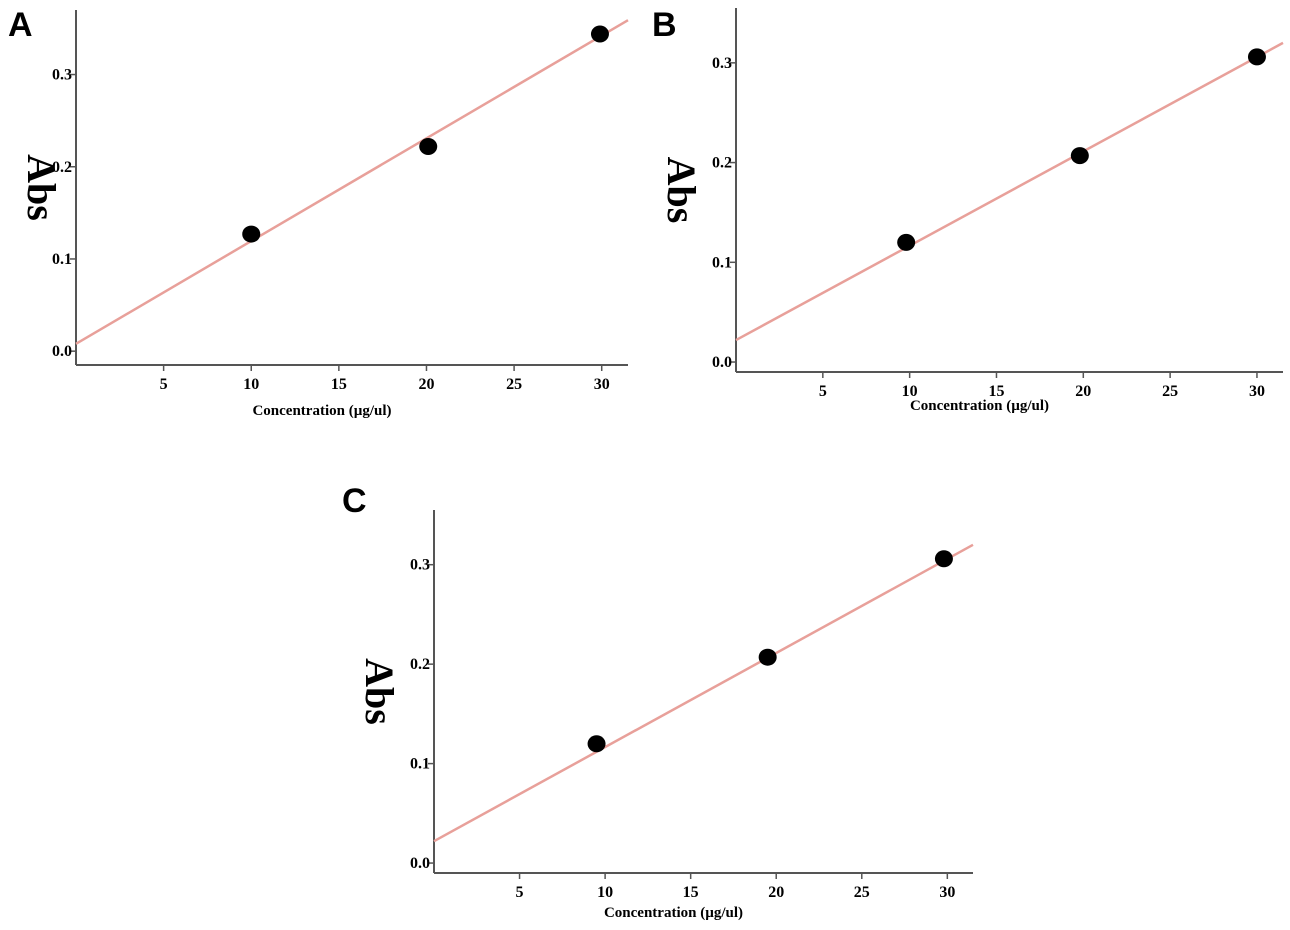  Describe the element at coordinates (354, 501) in the screenshot. I see `panel-letter: C` at that location.